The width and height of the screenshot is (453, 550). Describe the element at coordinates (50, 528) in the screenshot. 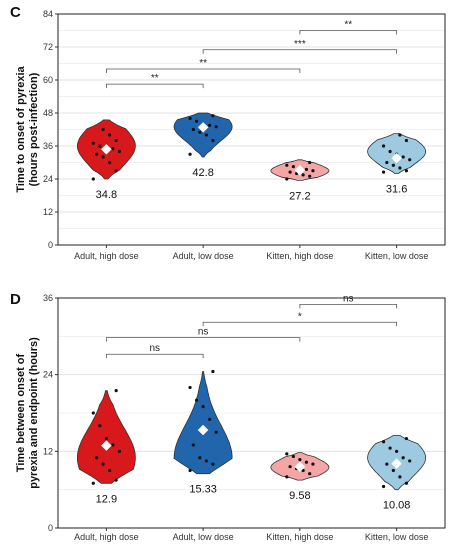

I see `y-tick-label: 0` at that location.